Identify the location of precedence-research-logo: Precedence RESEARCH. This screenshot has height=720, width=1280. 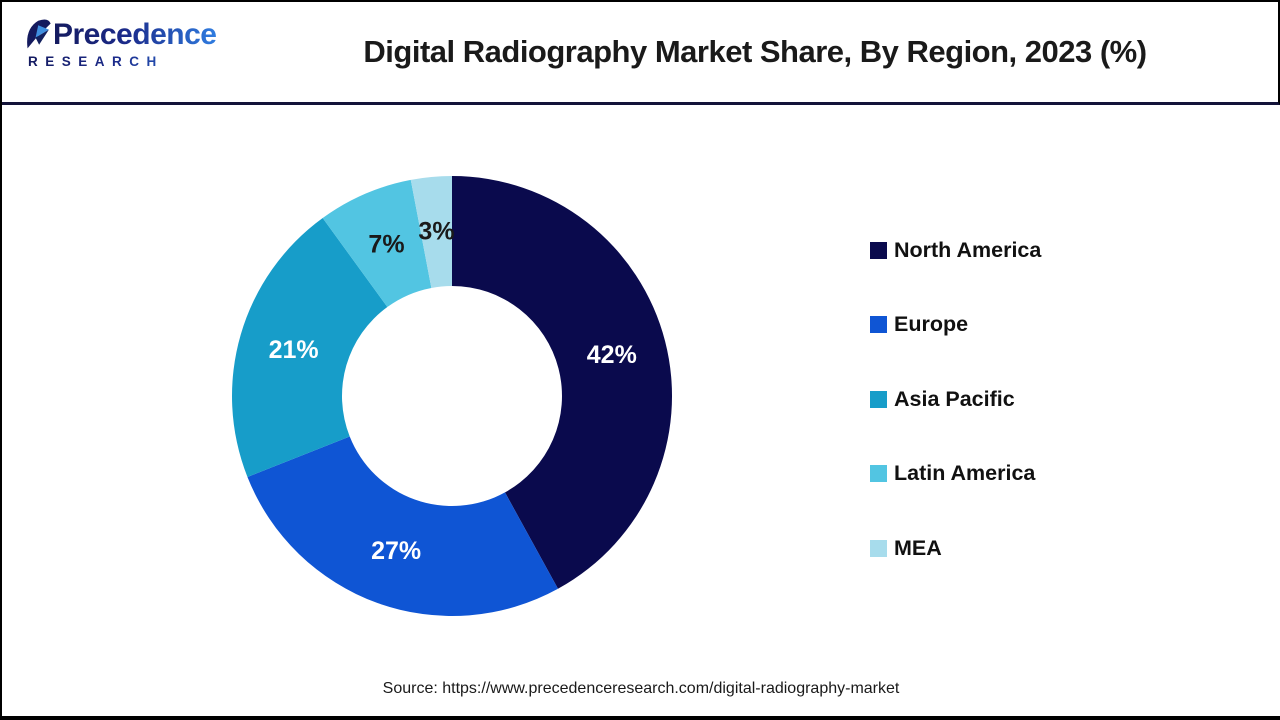
(124, 43).